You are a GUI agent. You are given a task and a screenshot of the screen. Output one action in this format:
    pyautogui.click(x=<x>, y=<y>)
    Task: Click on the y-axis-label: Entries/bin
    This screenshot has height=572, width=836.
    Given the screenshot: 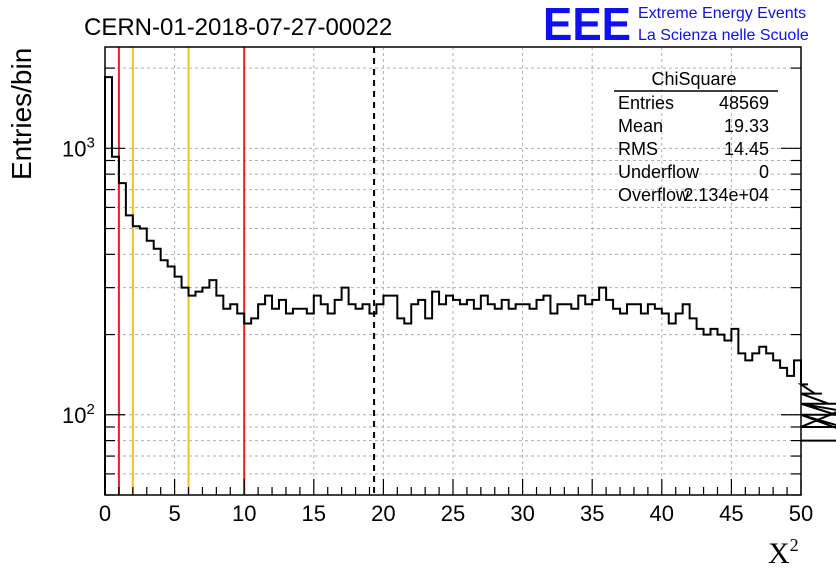 What is the action you would take?
    pyautogui.click(x=21, y=114)
    